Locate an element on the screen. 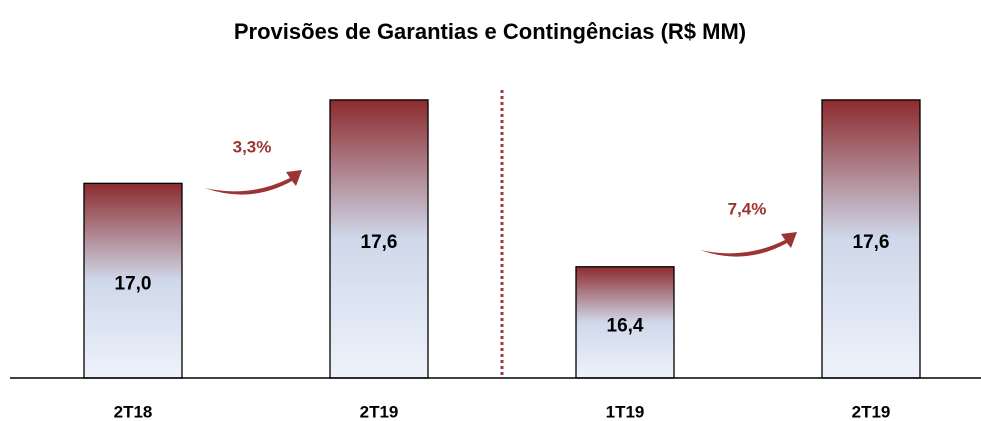  annotation: 7,4% is located at coordinates (747, 208).